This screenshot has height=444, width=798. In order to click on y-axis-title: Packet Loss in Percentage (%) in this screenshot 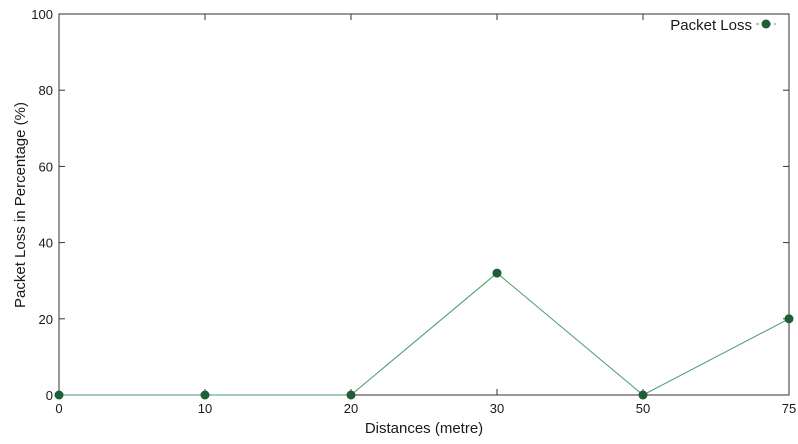, I will do `click(20, 205)`.